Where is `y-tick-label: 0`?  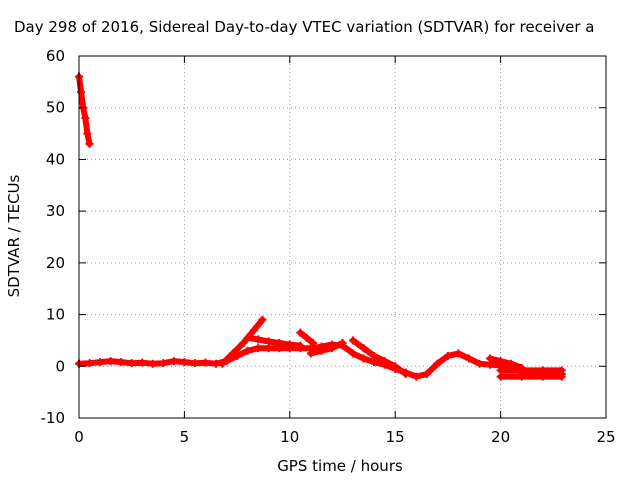
y-tick-label: 0 is located at coordinates (60, 366).